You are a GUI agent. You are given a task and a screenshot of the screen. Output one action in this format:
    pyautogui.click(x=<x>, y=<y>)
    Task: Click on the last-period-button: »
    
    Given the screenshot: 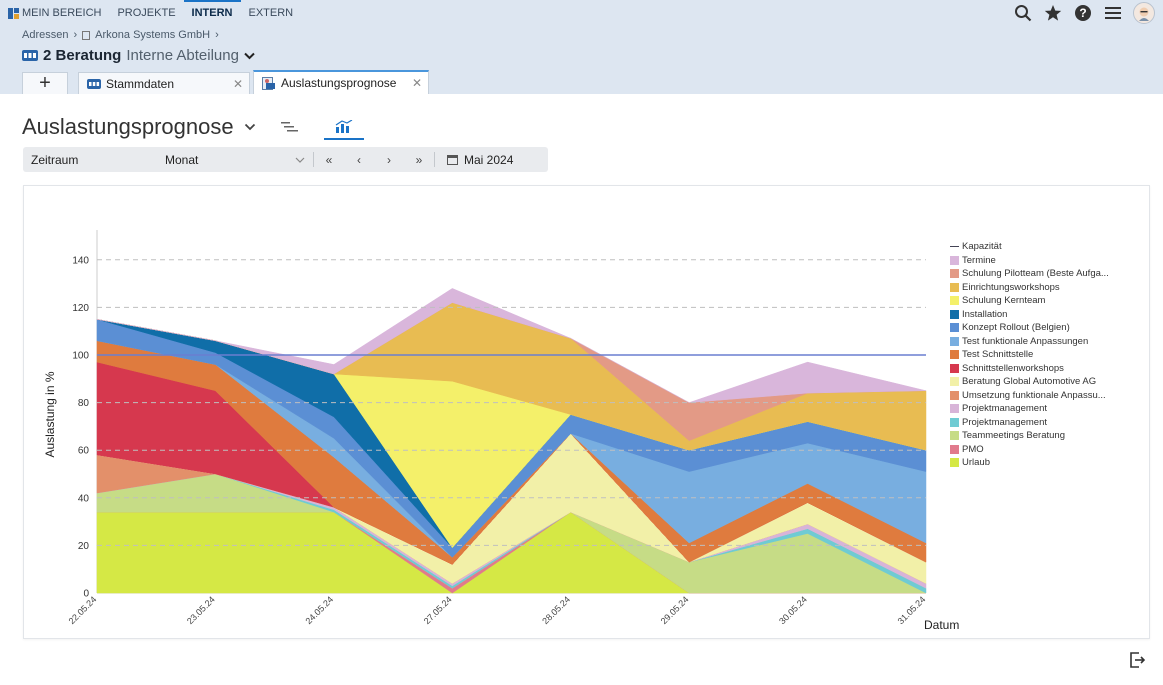 What is the action you would take?
    pyautogui.click(x=419, y=159)
    